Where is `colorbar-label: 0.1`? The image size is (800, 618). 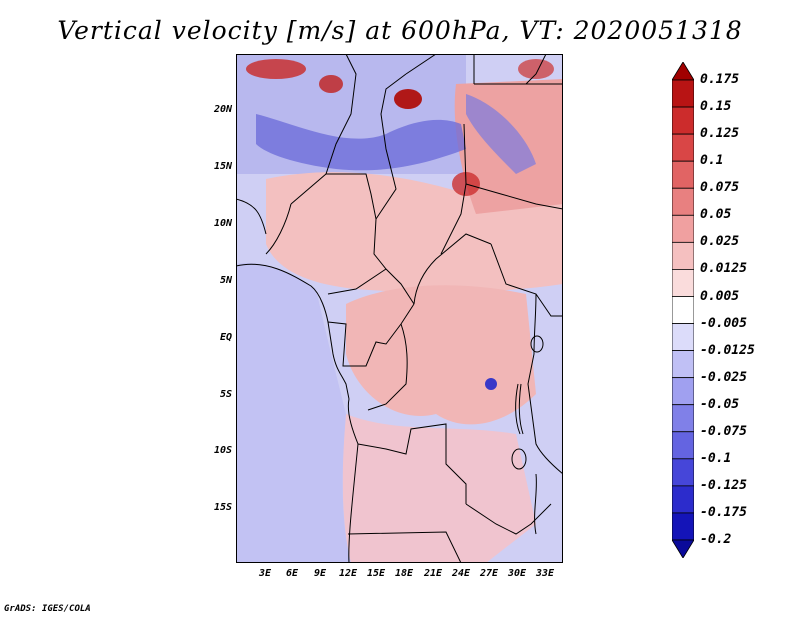
colorbar-label: 0.1 is located at coordinates (712, 161).